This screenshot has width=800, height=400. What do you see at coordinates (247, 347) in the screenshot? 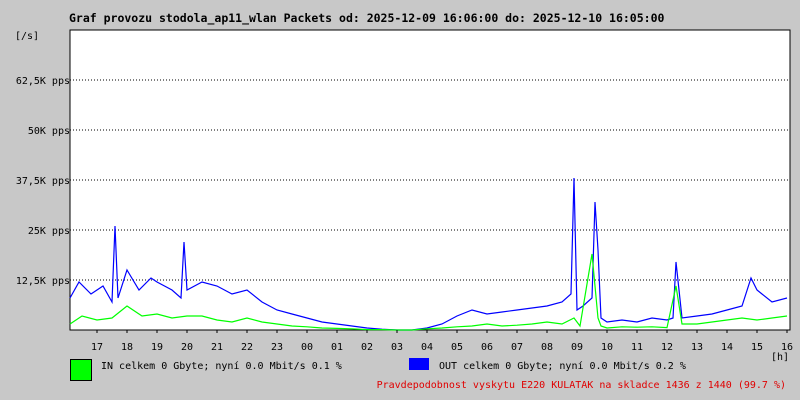
I see `x-tick-label: 22` at bounding box center [247, 347].